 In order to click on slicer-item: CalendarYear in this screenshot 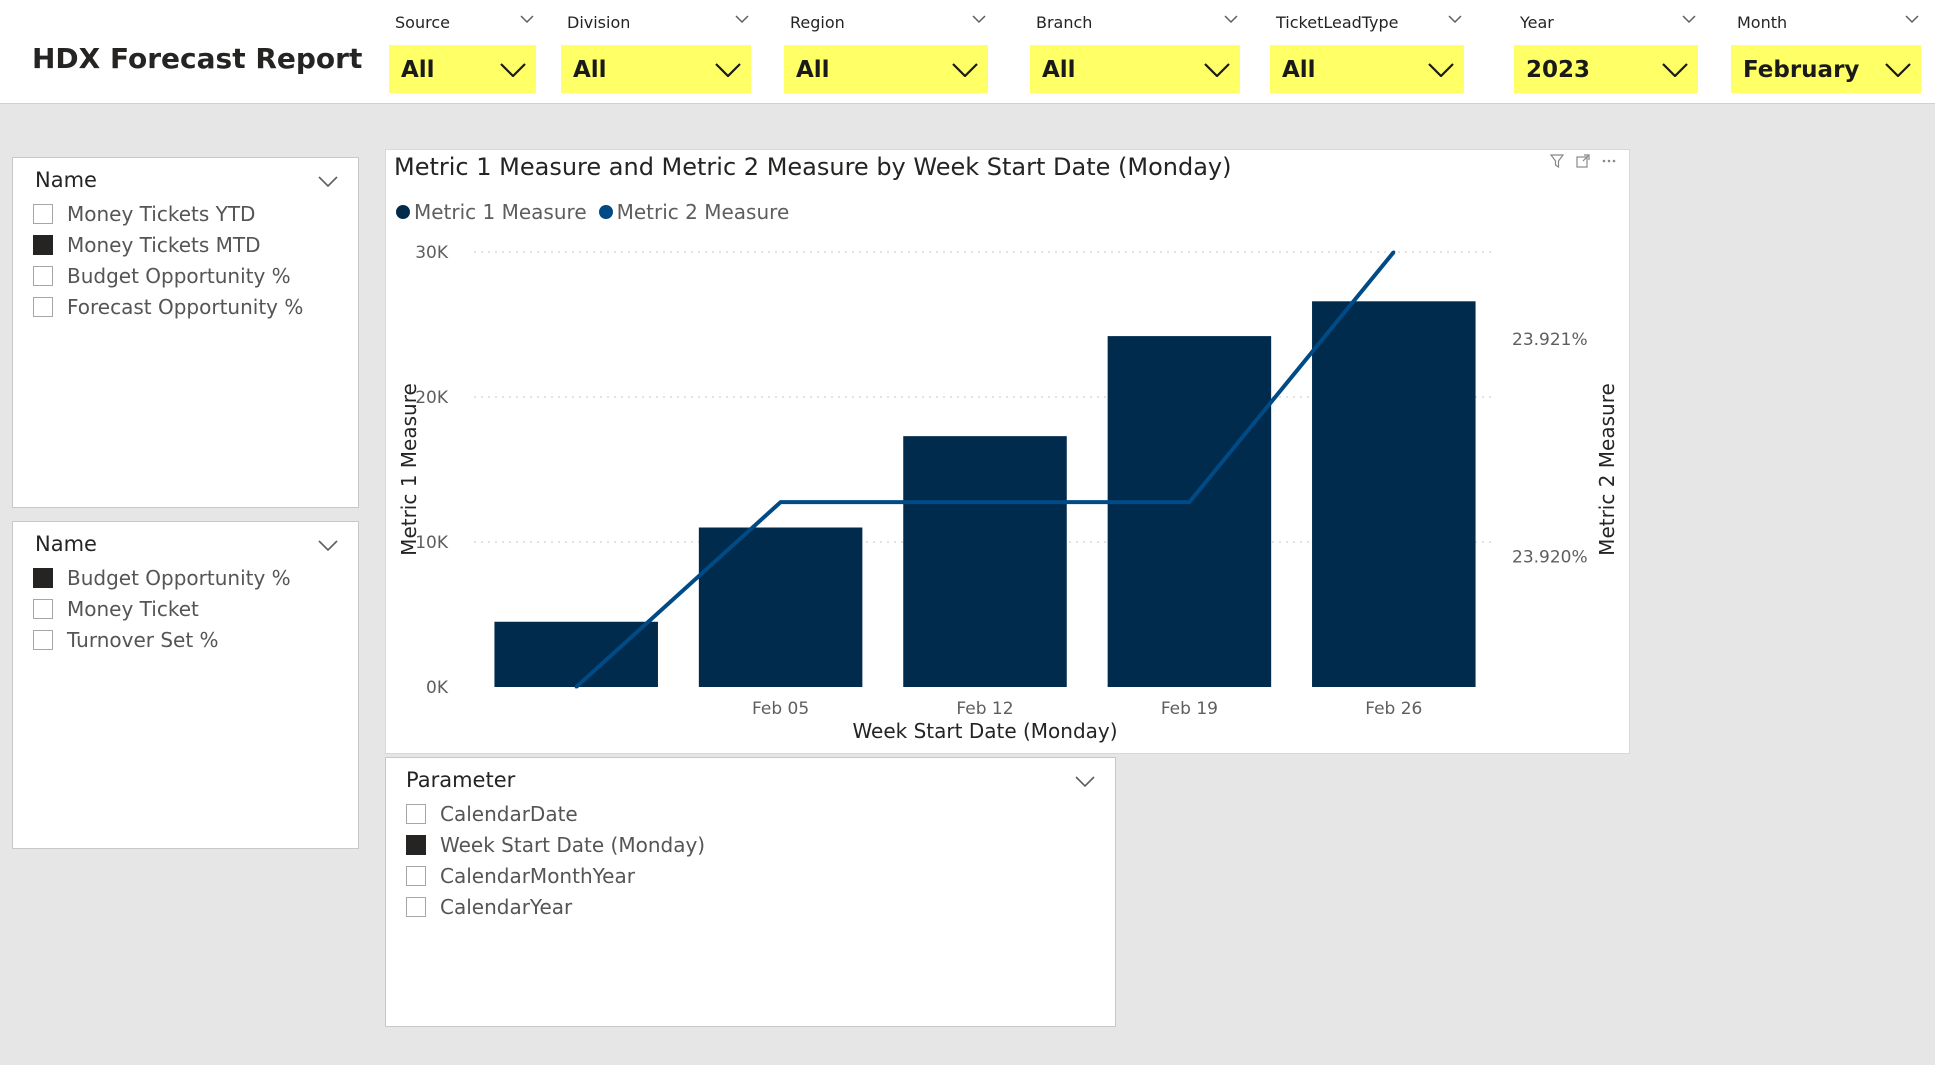, I will do `click(489, 907)`.